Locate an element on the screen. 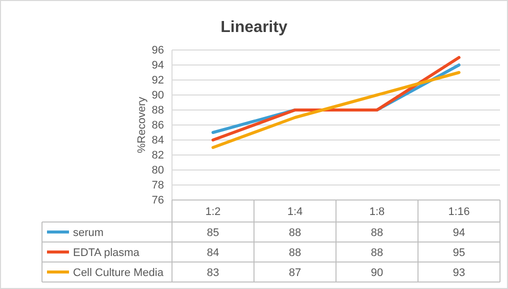  y-tick-label: 76 is located at coordinates (158, 200).